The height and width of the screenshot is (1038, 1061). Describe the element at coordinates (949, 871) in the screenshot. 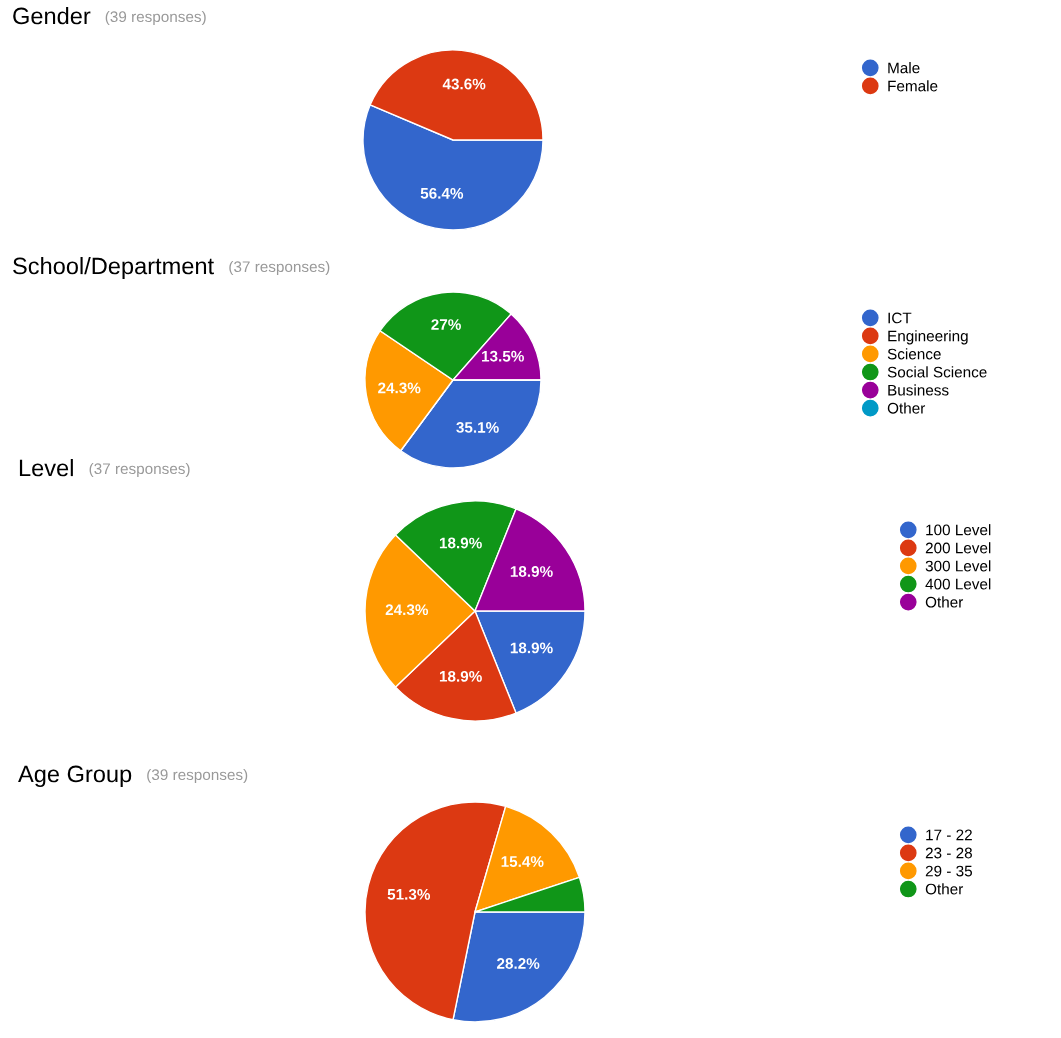

I see `legend-label: 29 - 35` at that location.